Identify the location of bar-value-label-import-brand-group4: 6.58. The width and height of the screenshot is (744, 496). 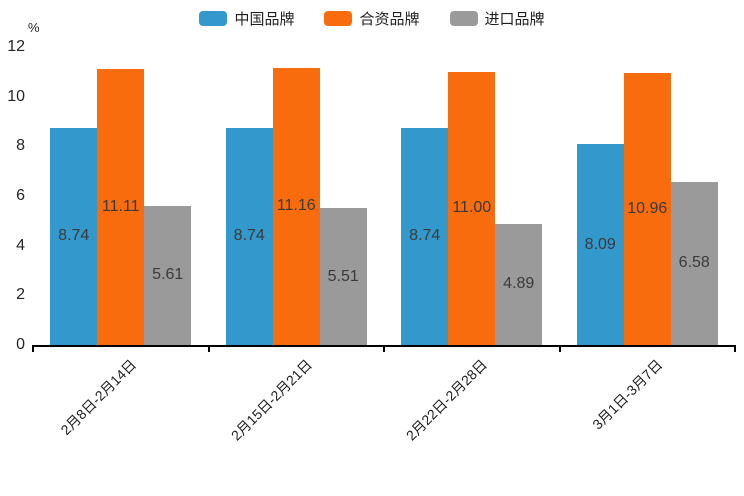
(694, 263).